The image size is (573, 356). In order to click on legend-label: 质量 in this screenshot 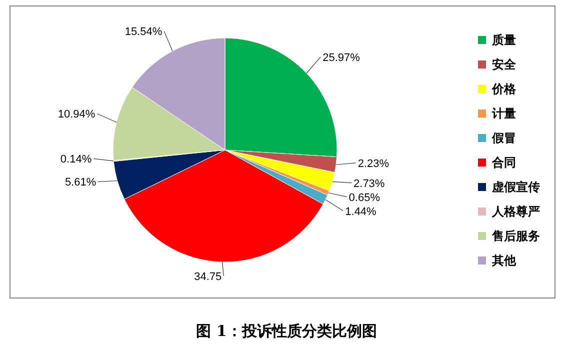, I will do `click(503, 40)`.